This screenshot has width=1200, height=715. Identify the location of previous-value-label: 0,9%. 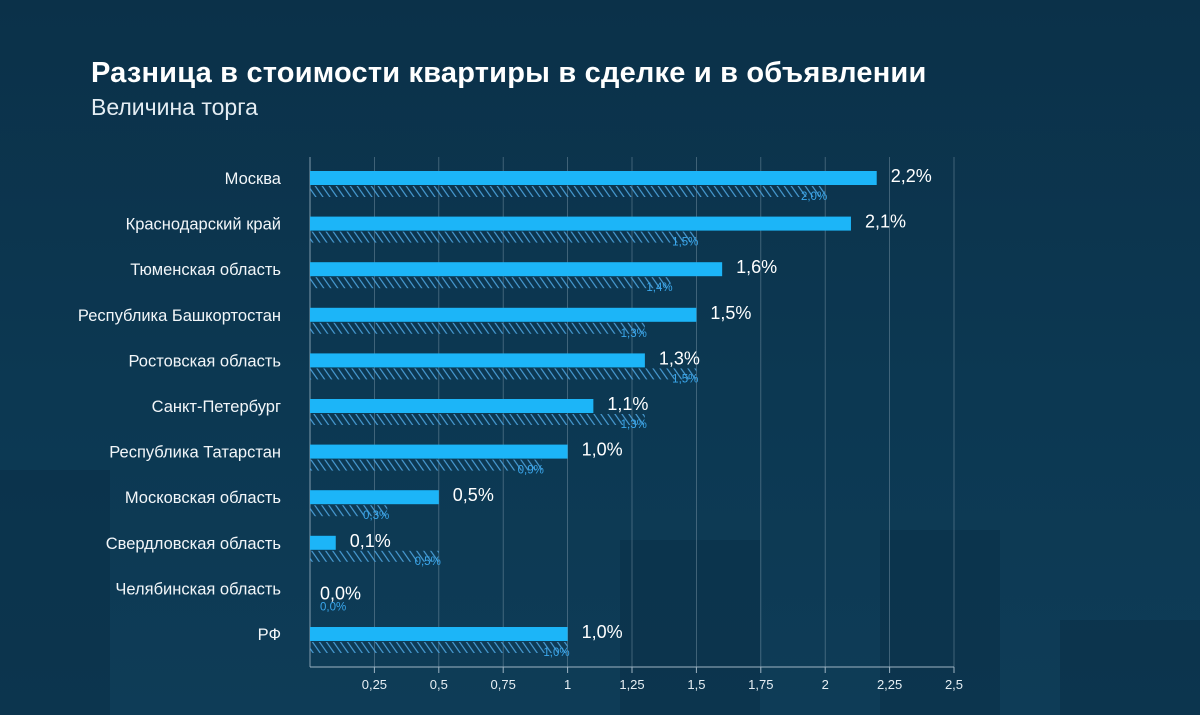
(531, 471).